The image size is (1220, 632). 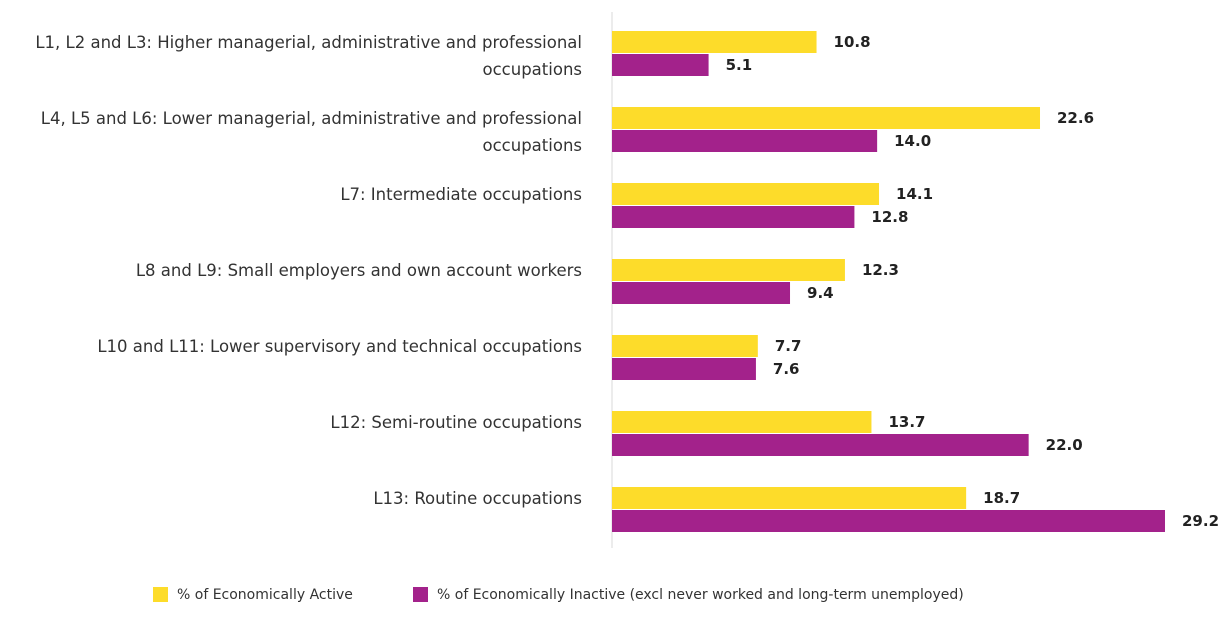 What do you see at coordinates (1064, 445) in the screenshot?
I see `value-label: 22.0` at bounding box center [1064, 445].